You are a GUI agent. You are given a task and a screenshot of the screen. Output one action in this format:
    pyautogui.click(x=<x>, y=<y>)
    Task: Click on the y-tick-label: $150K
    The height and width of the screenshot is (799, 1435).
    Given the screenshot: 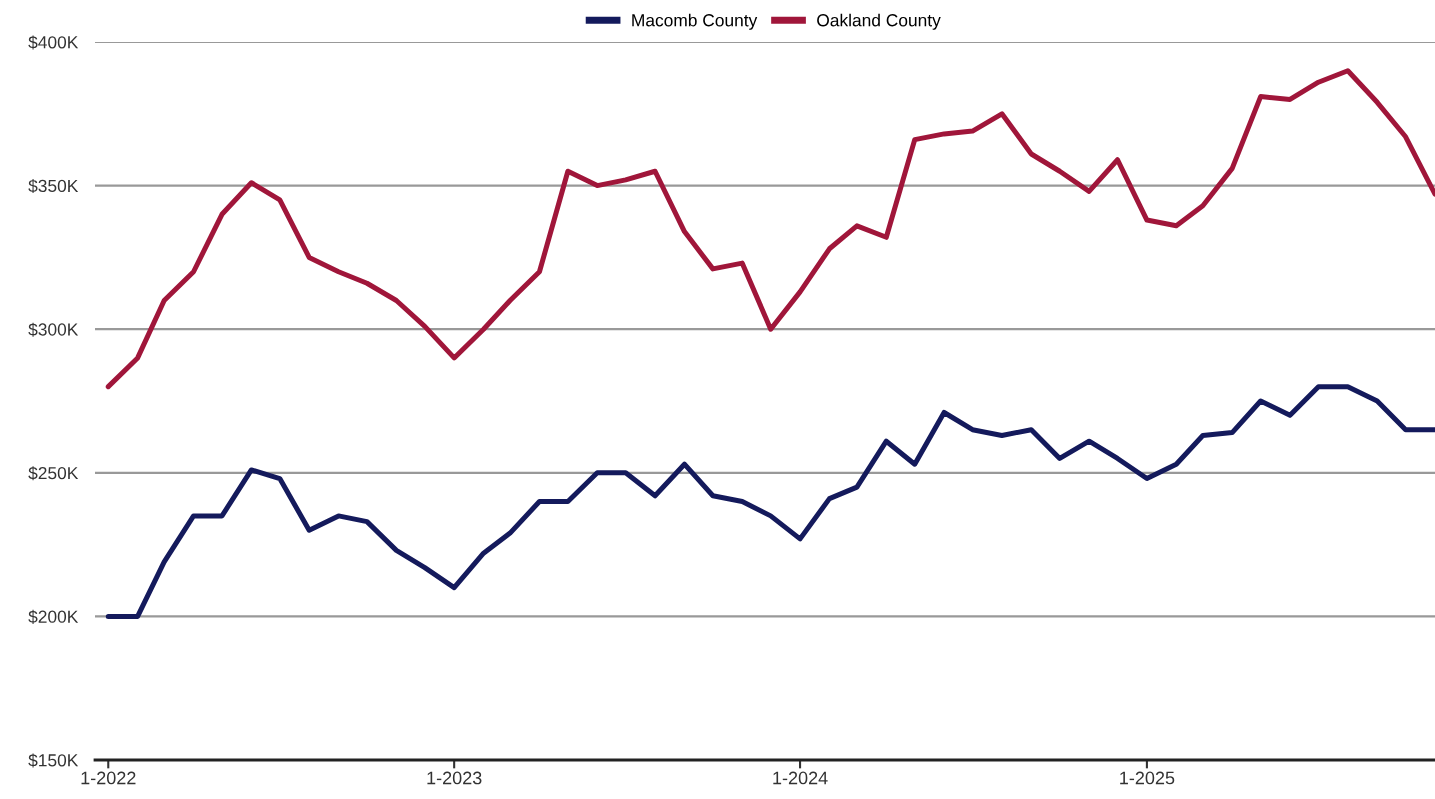 What is the action you would take?
    pyautogui.click(x=53, y=760)
    